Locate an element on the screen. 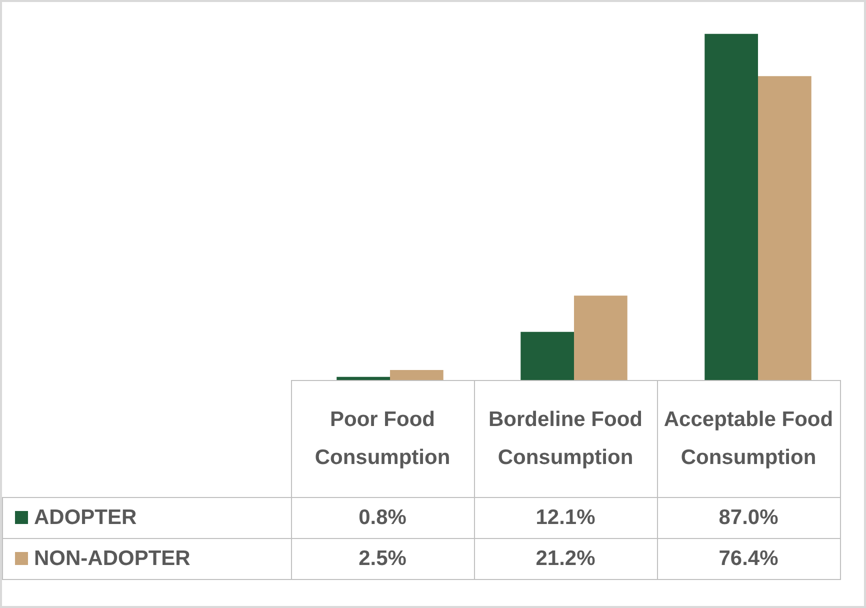 Image resolution: width=866 pixels, height=608 pixels. data-label: 21.2% is located at coordinates (565, 559).